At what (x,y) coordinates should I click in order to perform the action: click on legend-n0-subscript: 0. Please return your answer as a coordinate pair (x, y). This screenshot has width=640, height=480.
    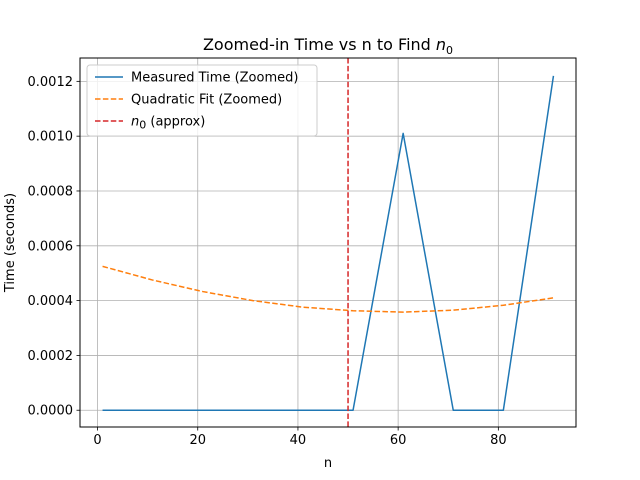
    Looking at the image, I should click on (142, 125).